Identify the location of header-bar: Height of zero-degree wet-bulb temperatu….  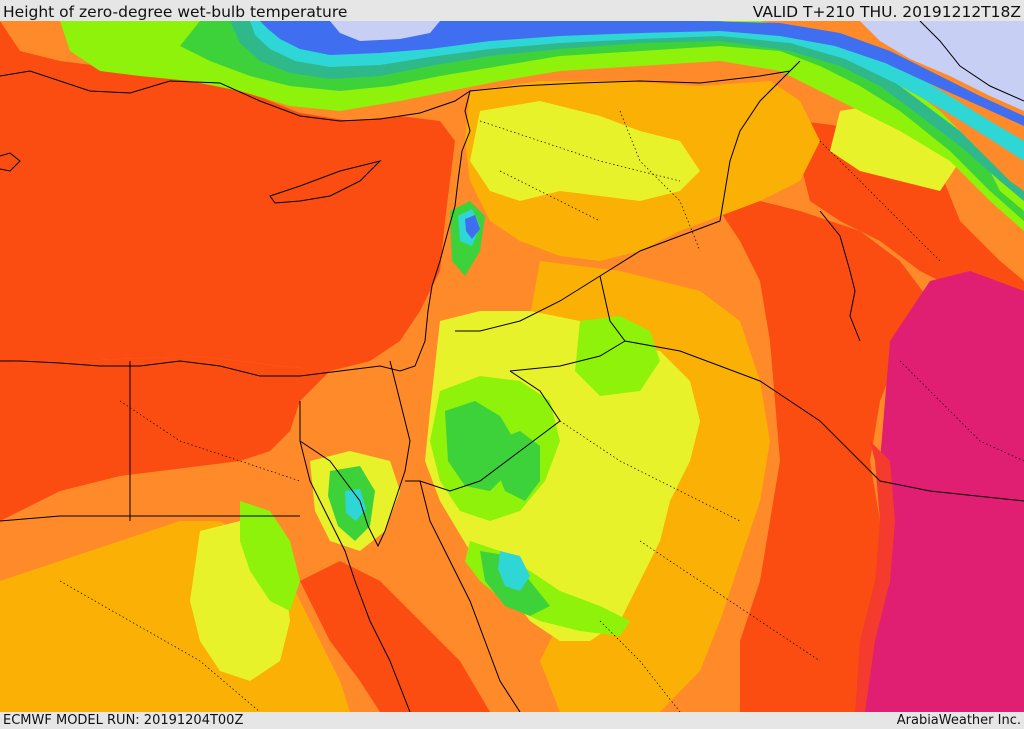
(512, 10).